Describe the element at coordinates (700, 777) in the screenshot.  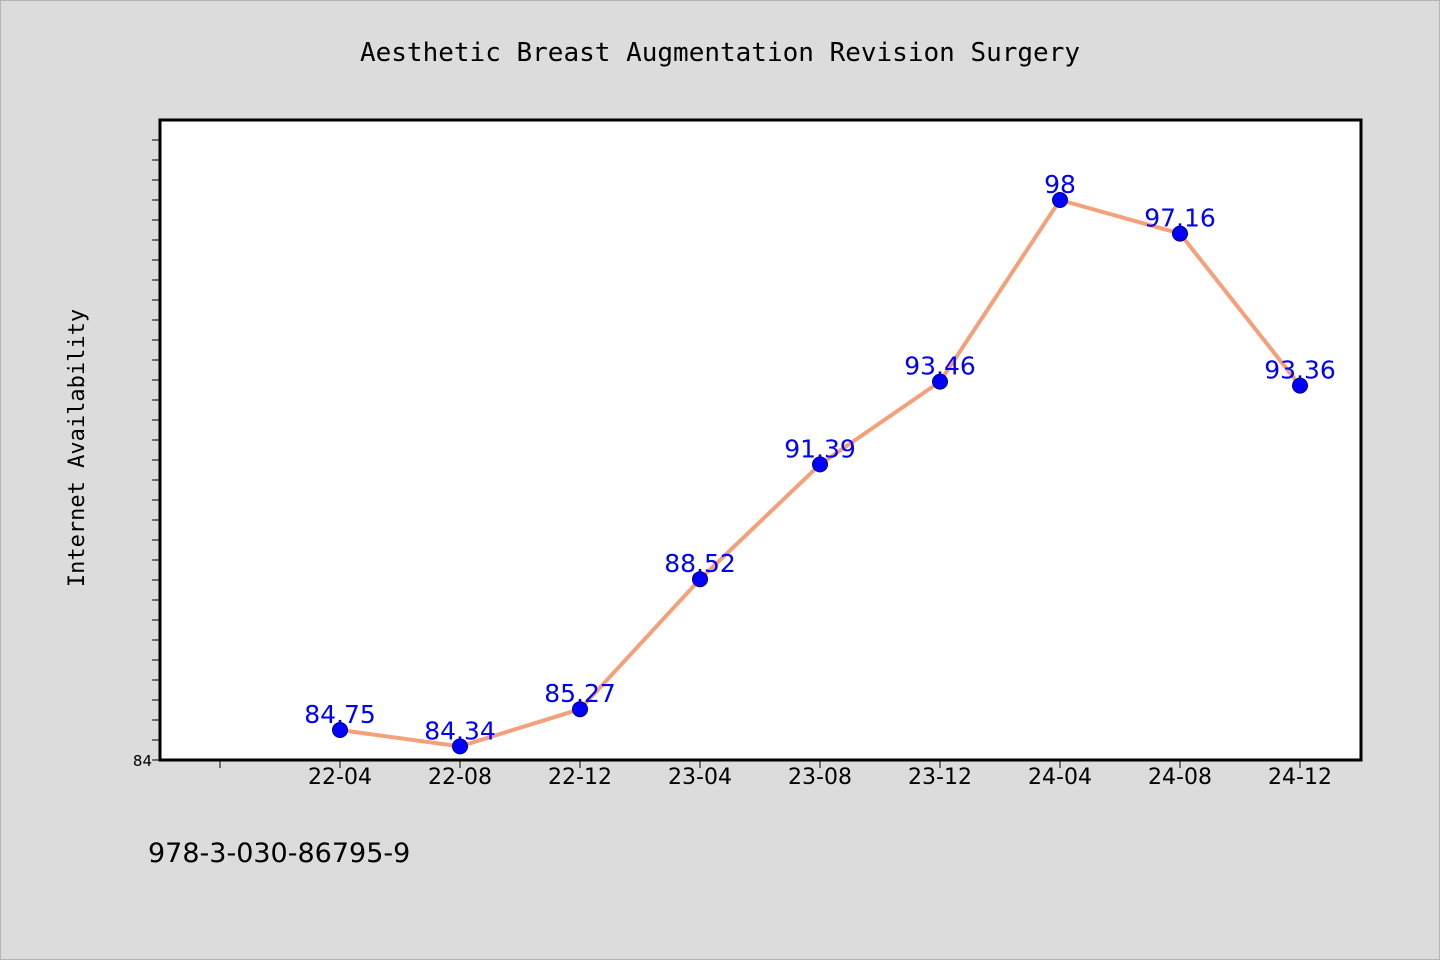
I see `x-tick-label: 23-04` at that location.